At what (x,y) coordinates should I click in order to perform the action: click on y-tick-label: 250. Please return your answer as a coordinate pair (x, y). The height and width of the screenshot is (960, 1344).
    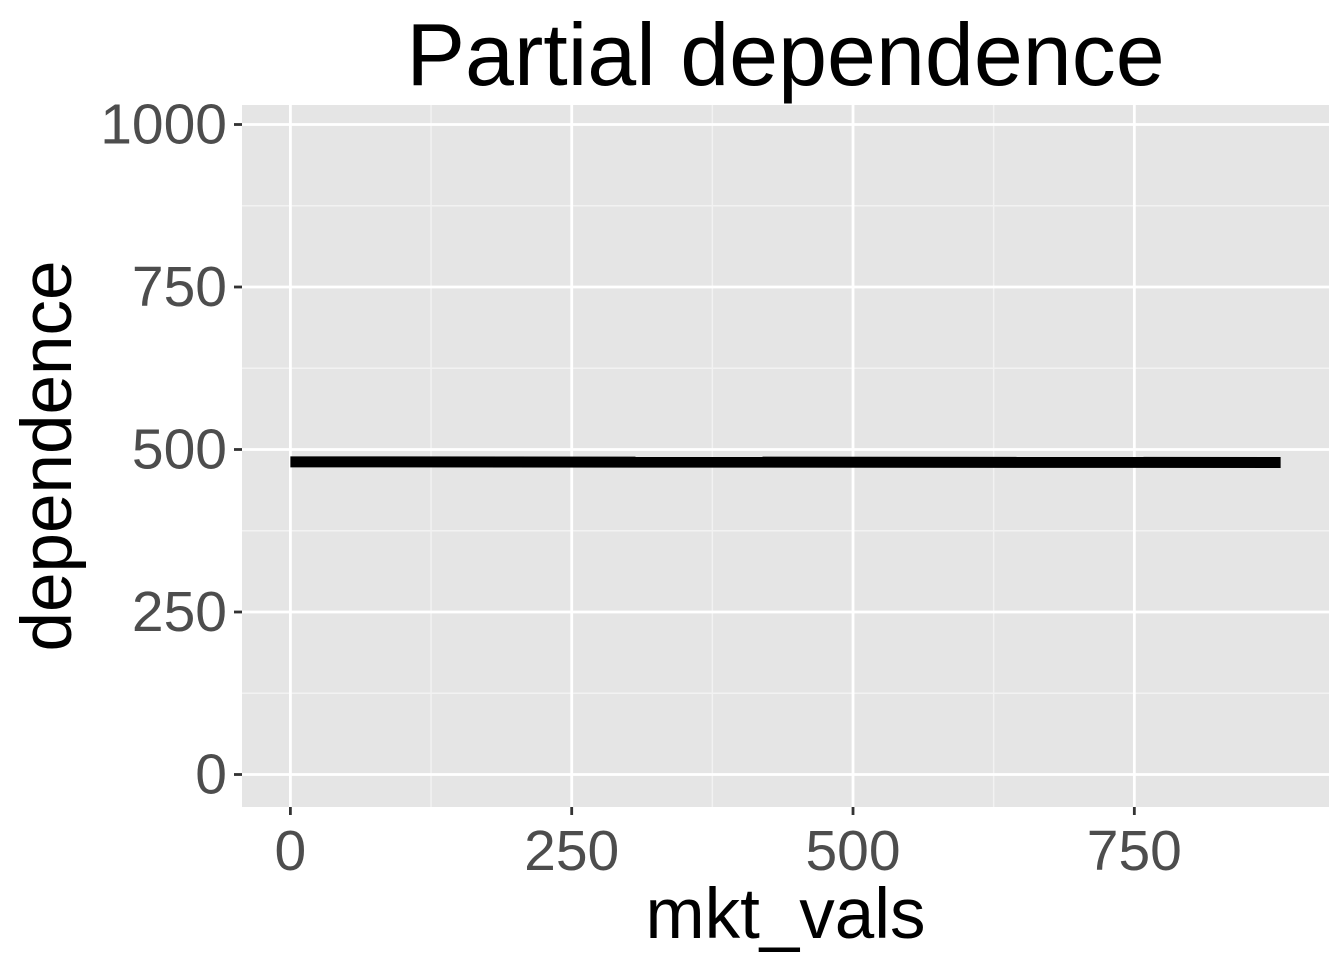
    Looking at the image, I should click on (179, 612).